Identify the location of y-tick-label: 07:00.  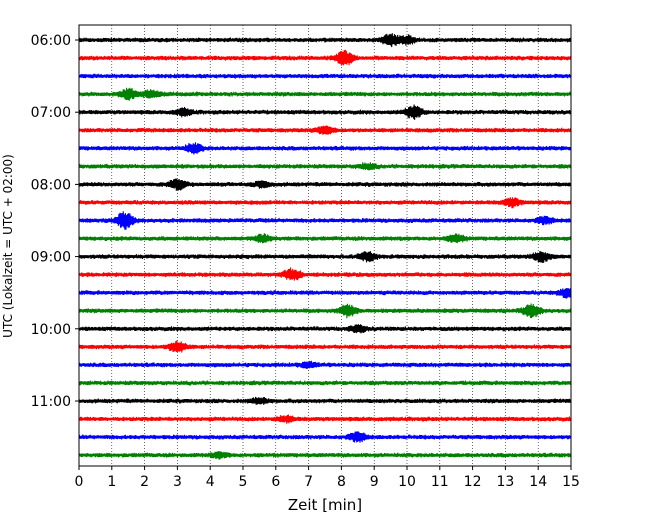
(51, 113).